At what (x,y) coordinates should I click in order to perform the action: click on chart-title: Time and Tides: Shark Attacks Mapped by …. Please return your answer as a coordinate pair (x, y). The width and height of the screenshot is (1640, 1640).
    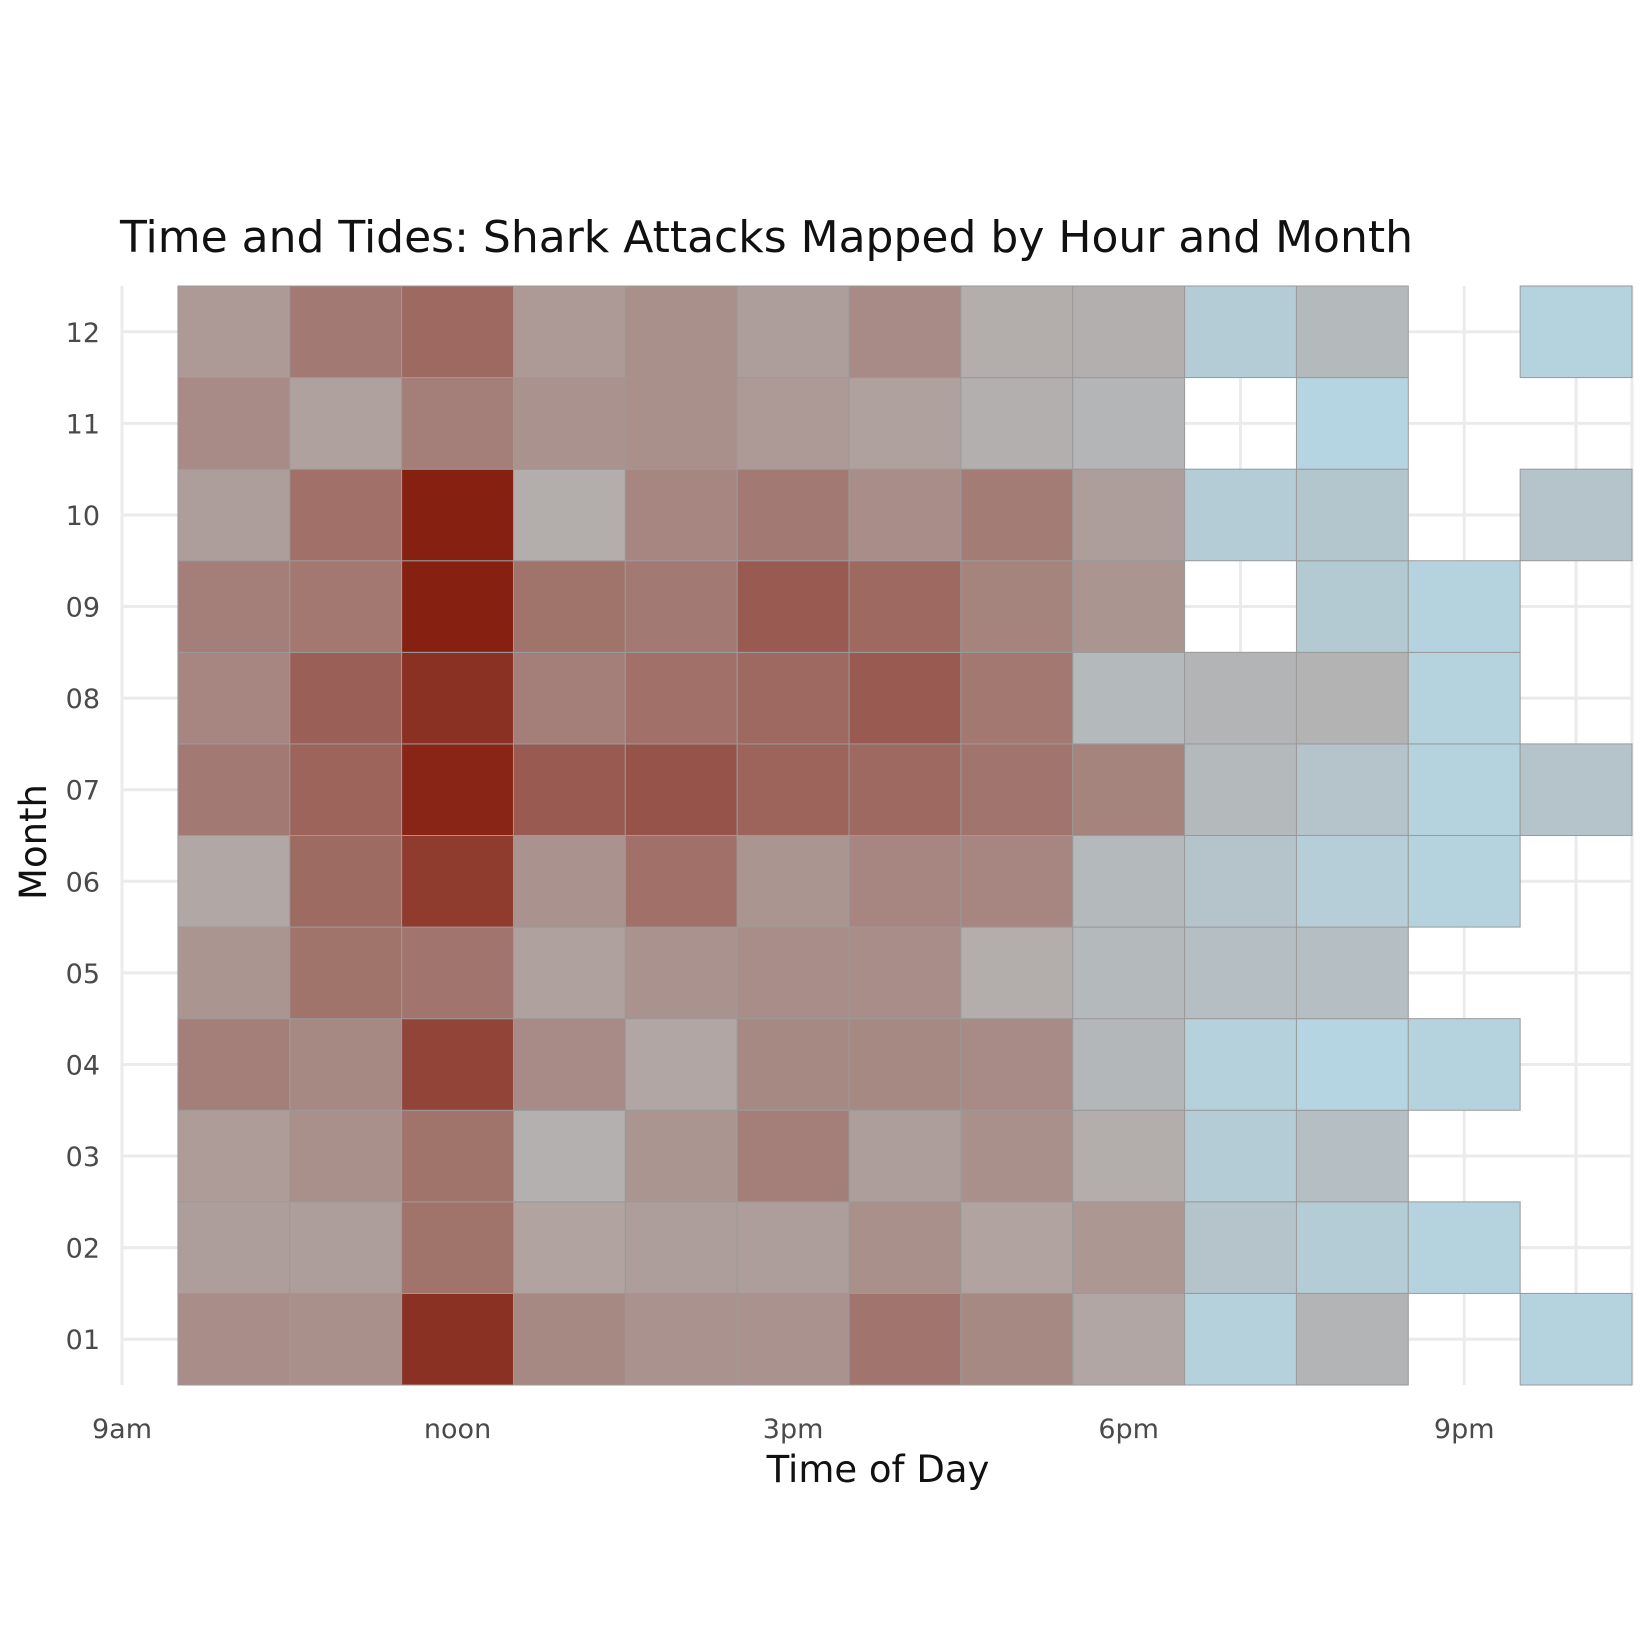
    Looking at the image, I should click on (766, 237).